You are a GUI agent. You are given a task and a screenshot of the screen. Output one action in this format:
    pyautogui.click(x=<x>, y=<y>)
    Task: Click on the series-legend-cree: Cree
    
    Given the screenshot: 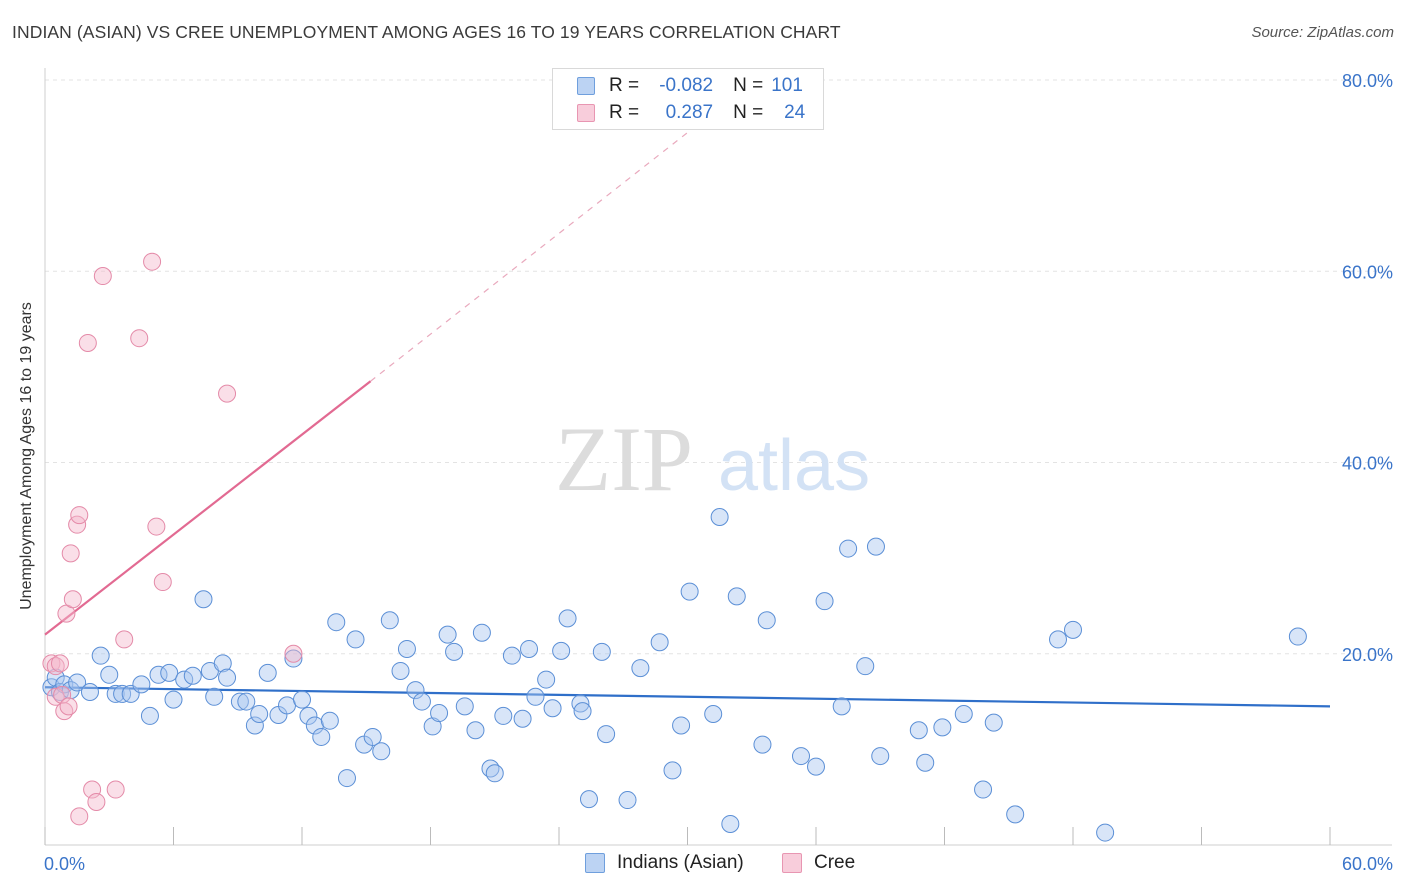 What is the action you would take?
    pyautogui.click(x=818, y=863)
    